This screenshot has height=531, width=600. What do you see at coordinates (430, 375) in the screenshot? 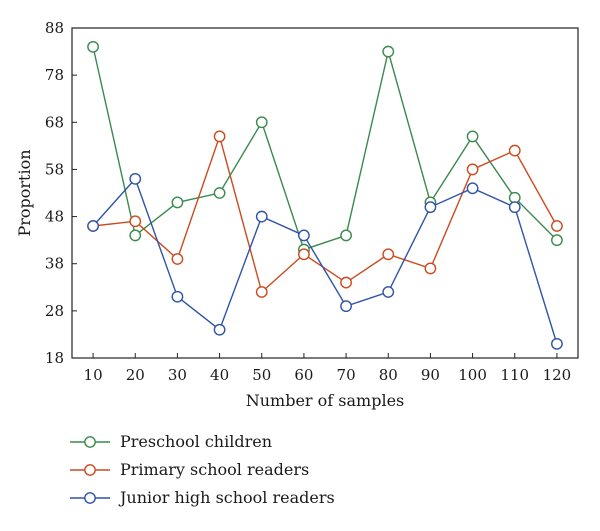
I see `x-tick-label: 90` at bounding box center [430, 375].